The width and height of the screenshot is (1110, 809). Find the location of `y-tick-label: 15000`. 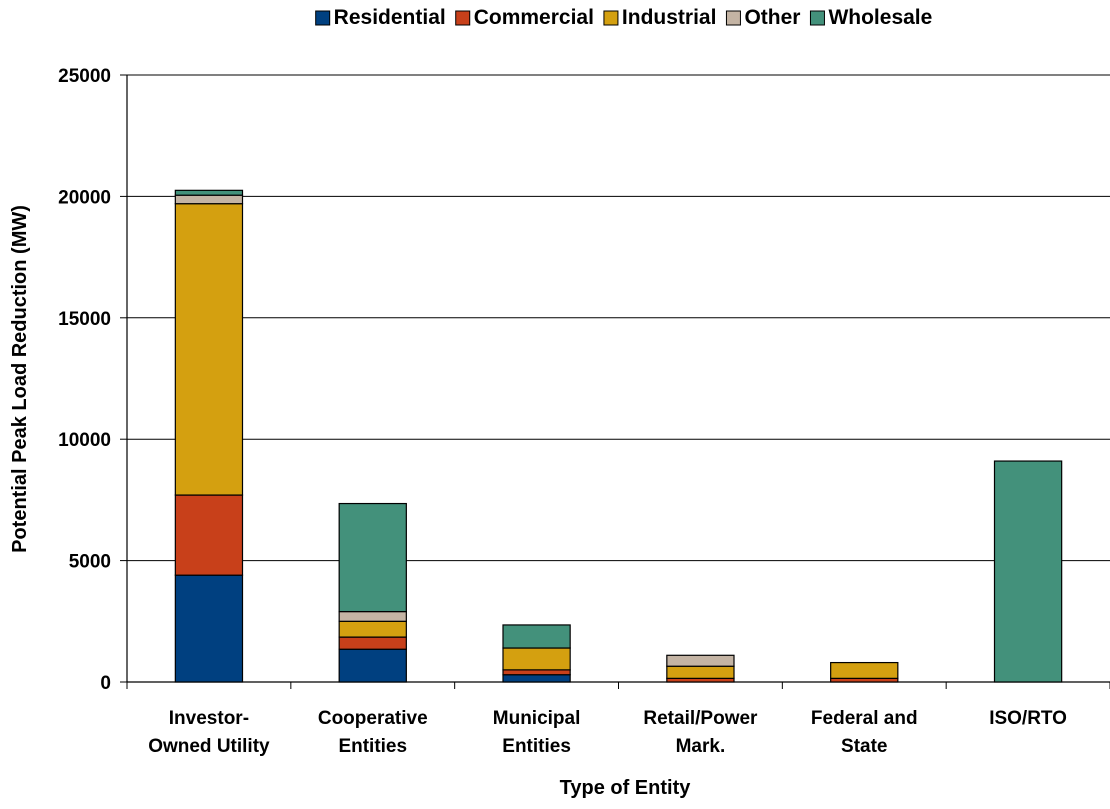

y-tick-label: 15000 is located at coordinates (84, 319).